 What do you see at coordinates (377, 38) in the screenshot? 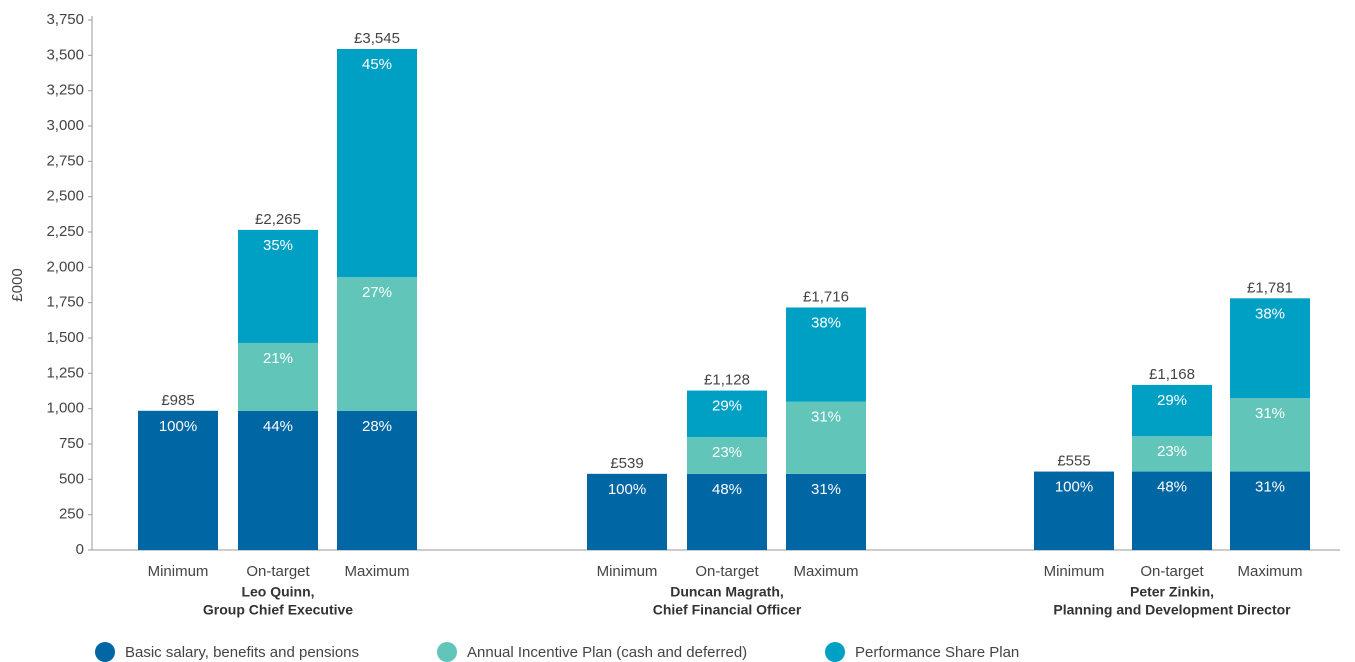
I see `total-label: £3,545` at bounding box center [377, 38].